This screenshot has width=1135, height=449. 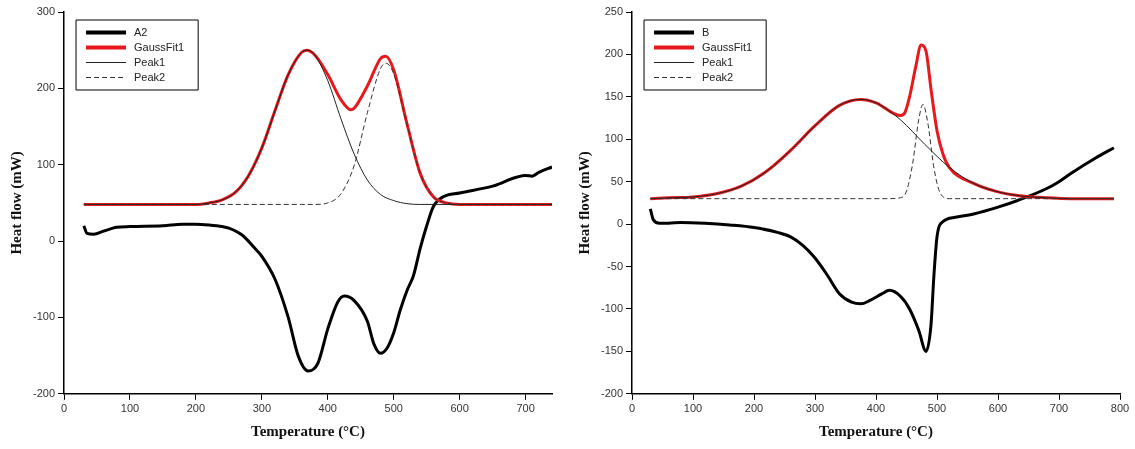 I want to click on y-tick-label: 300, so click(x=46, y=11).